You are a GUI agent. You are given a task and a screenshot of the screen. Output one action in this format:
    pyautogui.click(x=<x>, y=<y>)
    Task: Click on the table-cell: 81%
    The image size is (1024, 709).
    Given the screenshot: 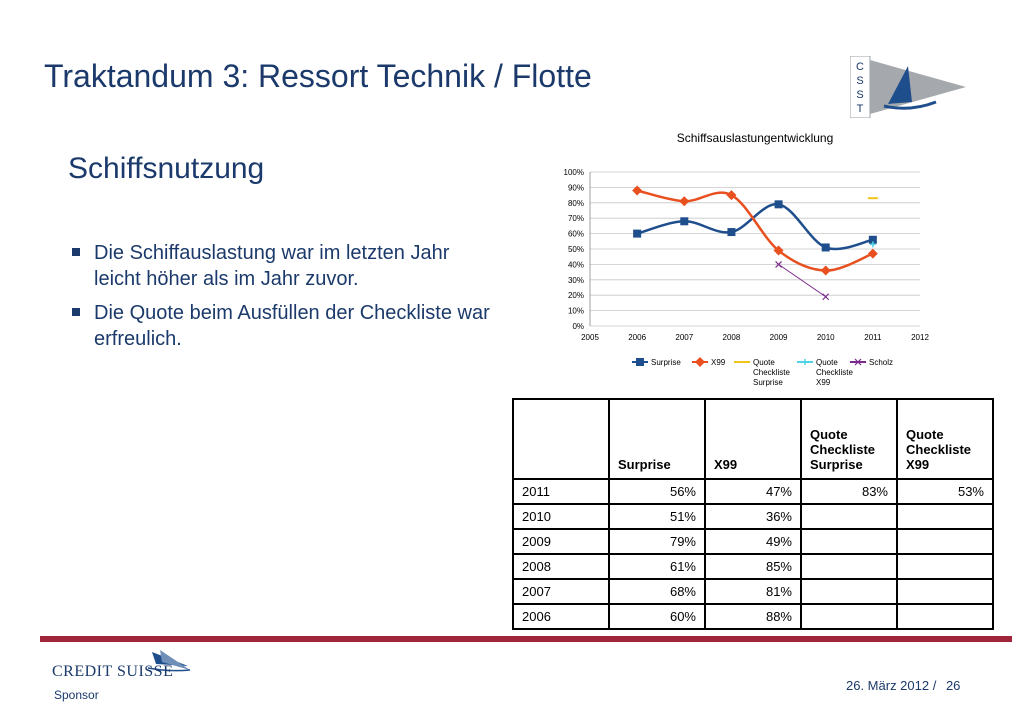 What is the action you would take?
    pyautogui.click(x=753, y=591)
    